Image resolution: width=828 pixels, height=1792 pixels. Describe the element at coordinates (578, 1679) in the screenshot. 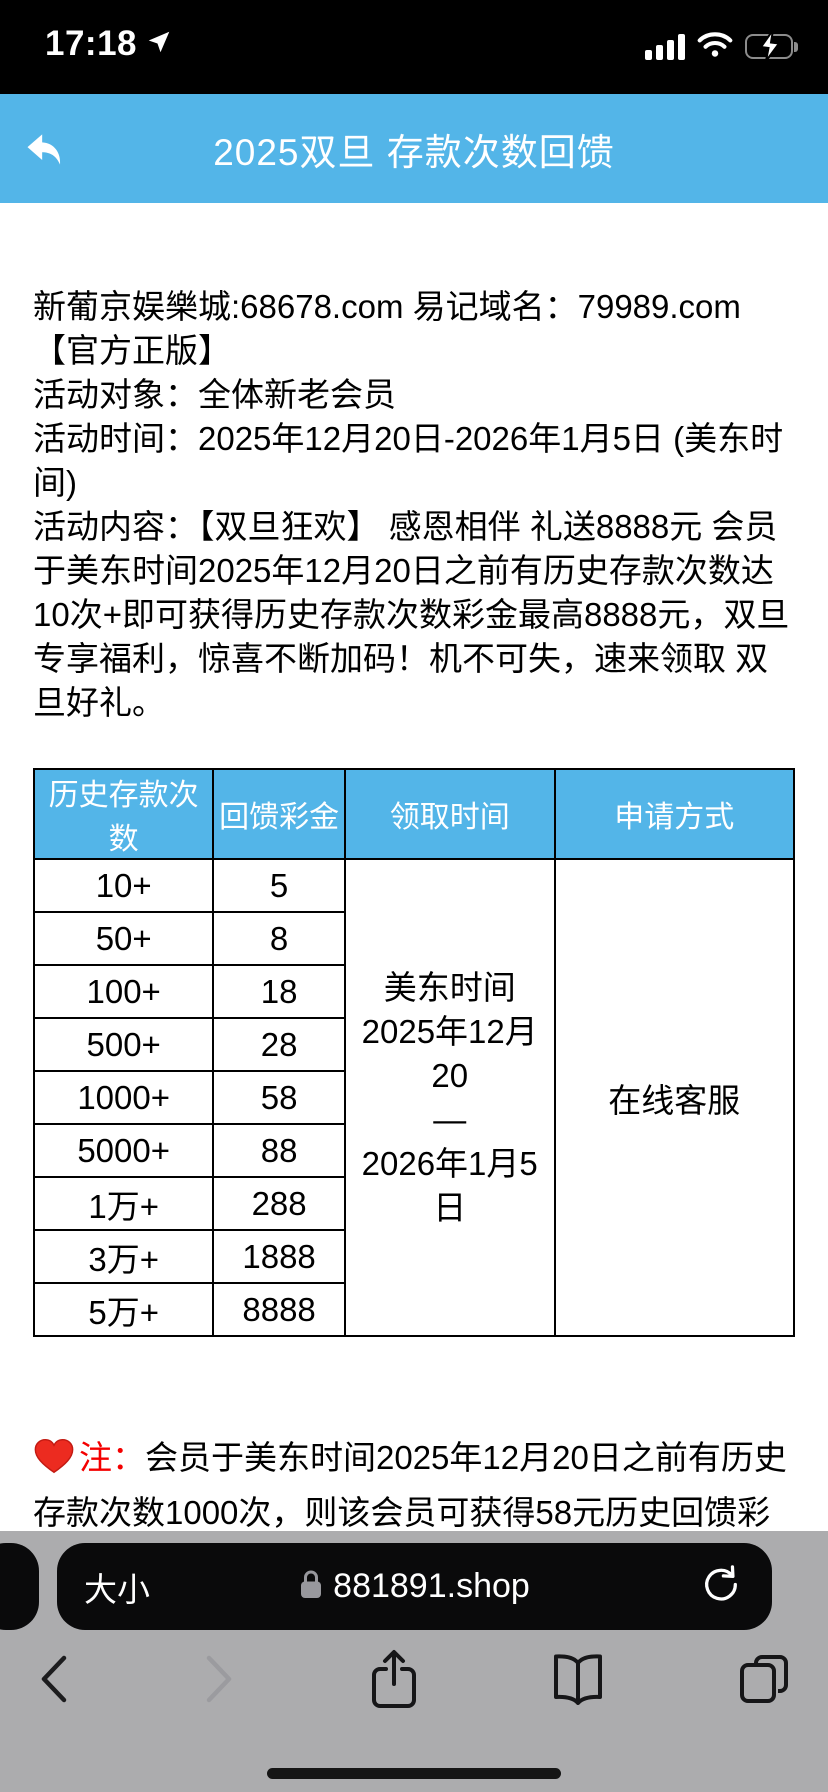

I see `bookmarks-icon` at that location.